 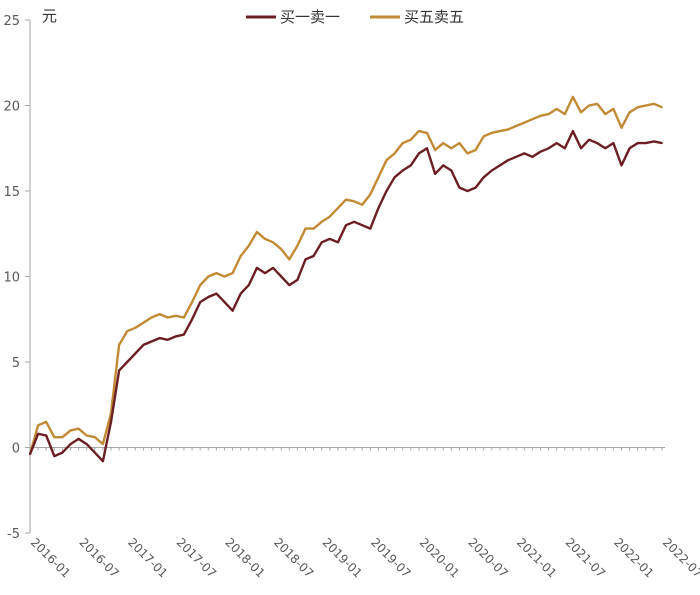 What do you see at coordinates (342, 557) in the screenshot?
I see `x-tick-label: 2019-01` at bounding box center [342, 557].